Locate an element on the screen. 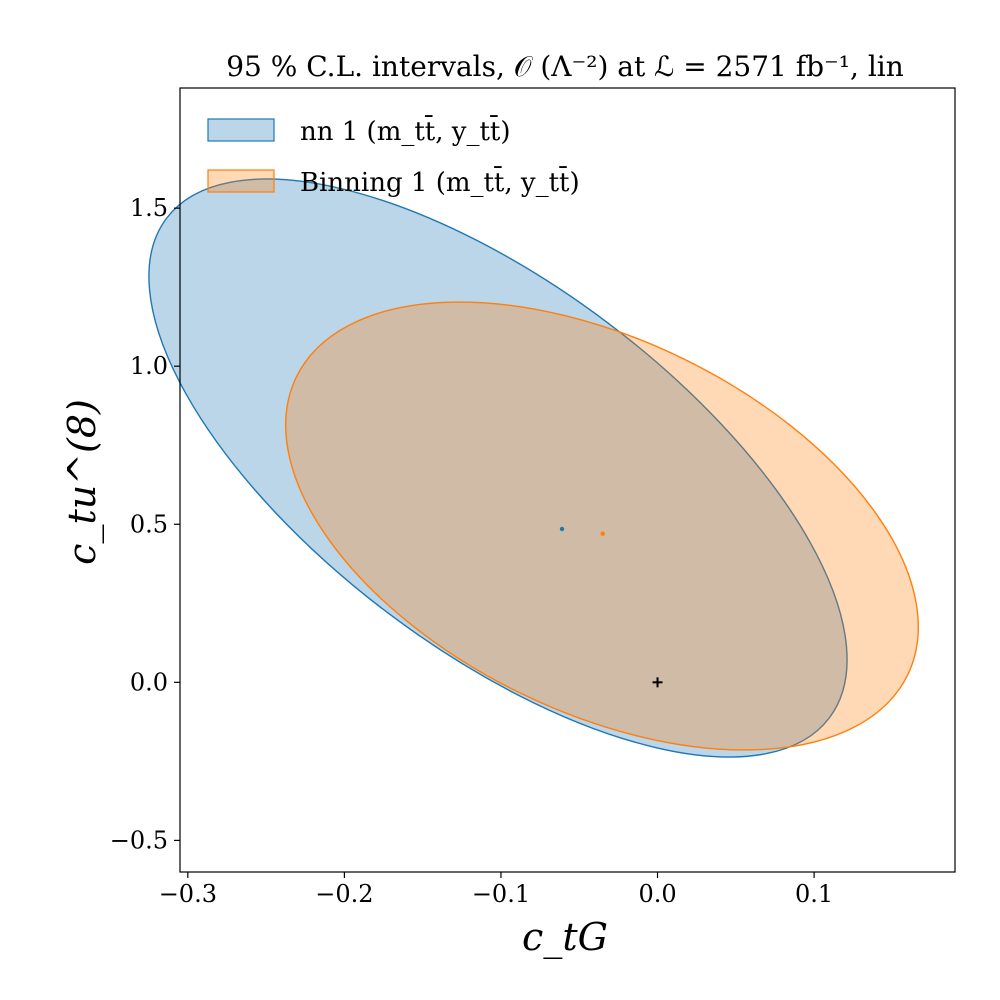 The image size is (1000, 1000). best-fit-point-binning is located at coordinates (602, 533).